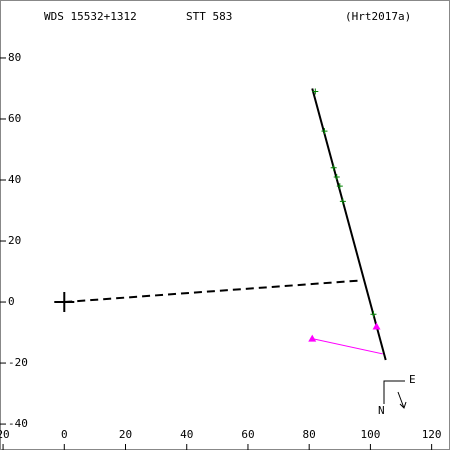 This screenshot has width=450, height=450. Describe the element at coordinates (370, 434) in the screenshot. I see `x-tick-label: 100` at that location.